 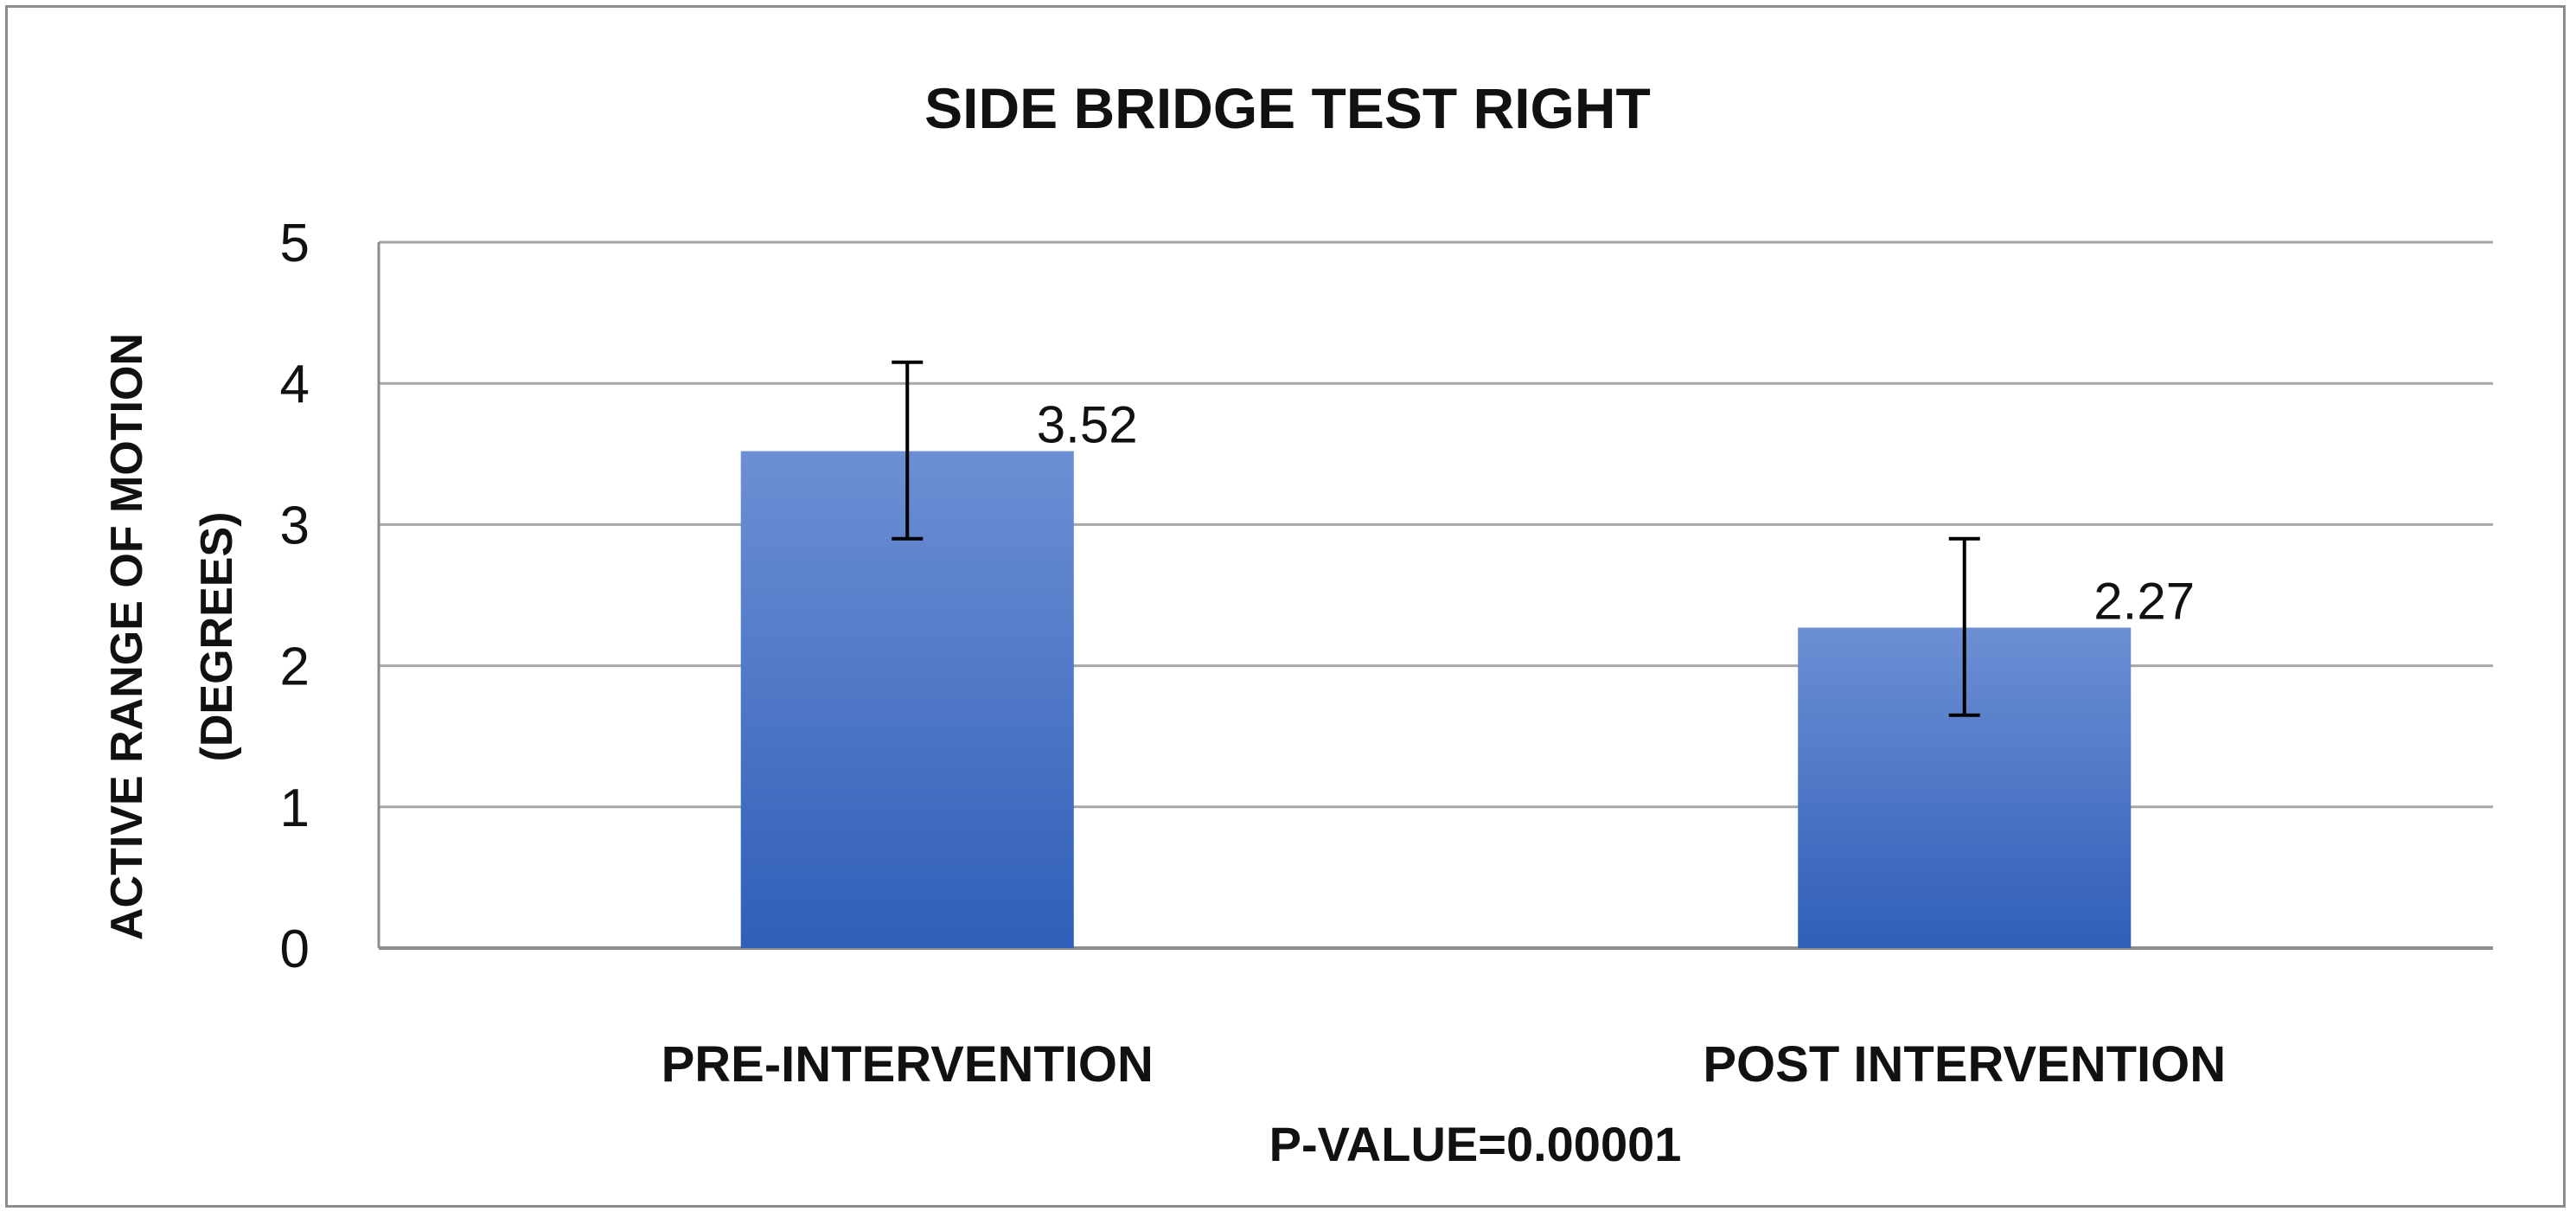 I want to click on data-label: 2.27, so click(x=2144, y=602).